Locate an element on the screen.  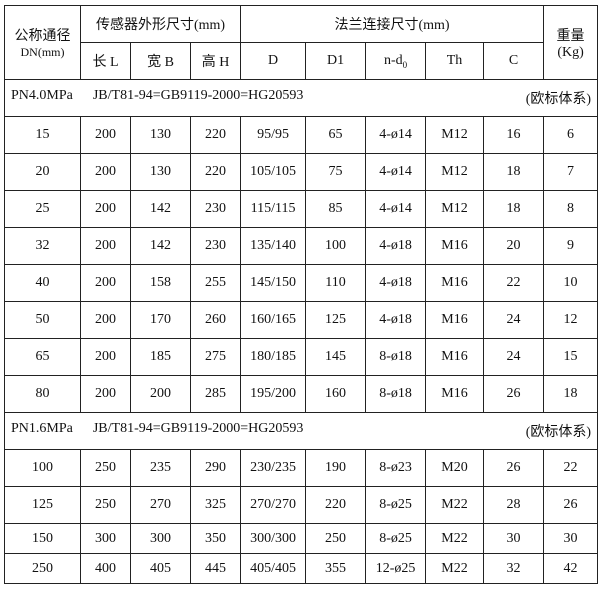
table-cell: 270 is located at coordinates (160, 505).